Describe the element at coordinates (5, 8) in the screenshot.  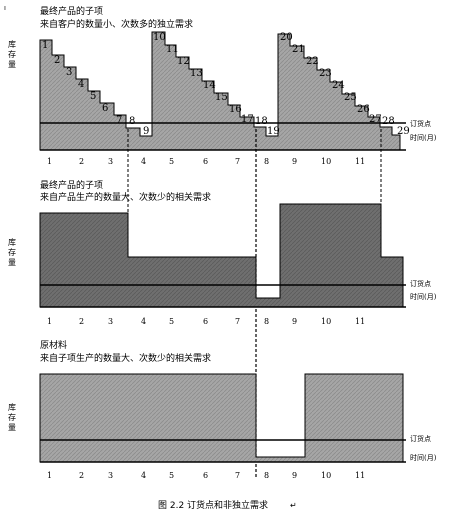
I see `corner-mark: ı` at that location.